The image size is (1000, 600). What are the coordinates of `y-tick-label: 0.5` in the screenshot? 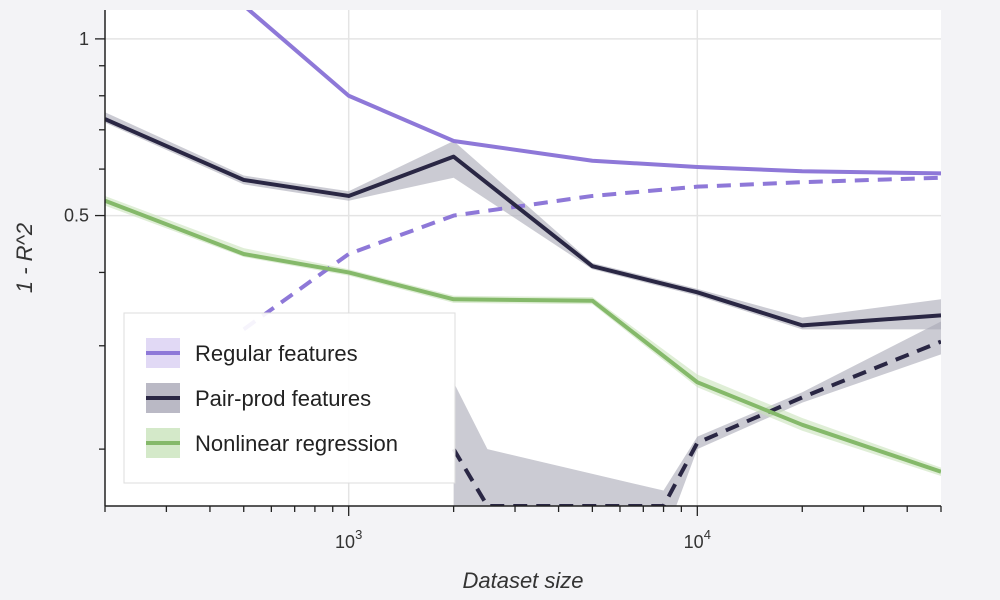 It's located at (76, 216).